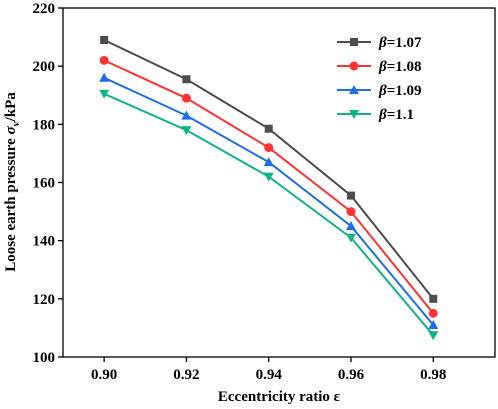 The width and height of the screenshot is (498, 409). I want to click on y-axis-title-main: Loose earth pressure, so click(11, 202).